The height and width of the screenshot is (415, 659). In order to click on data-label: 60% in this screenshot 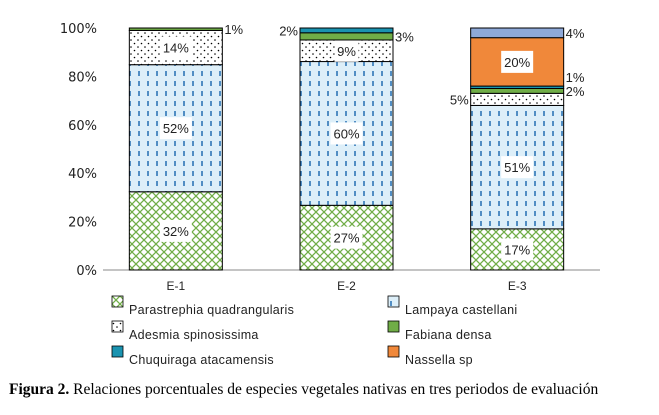, I will do `click(346, 133)`.